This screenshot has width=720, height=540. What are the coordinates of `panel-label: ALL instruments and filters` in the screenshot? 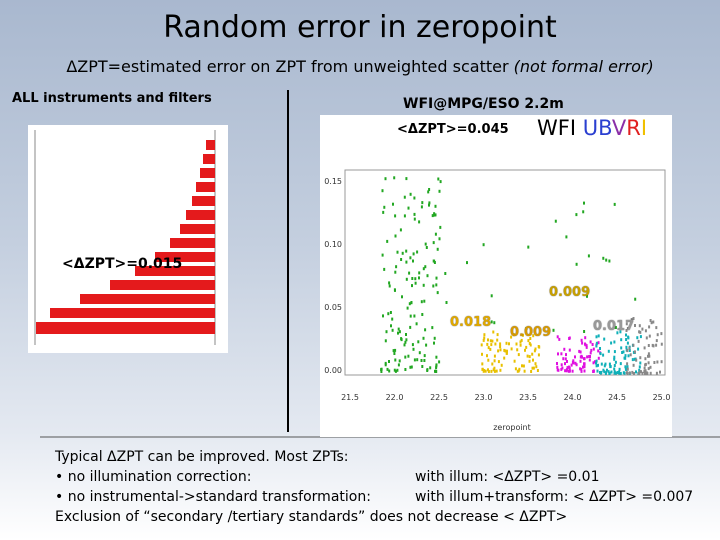 It's located at (112, 98).